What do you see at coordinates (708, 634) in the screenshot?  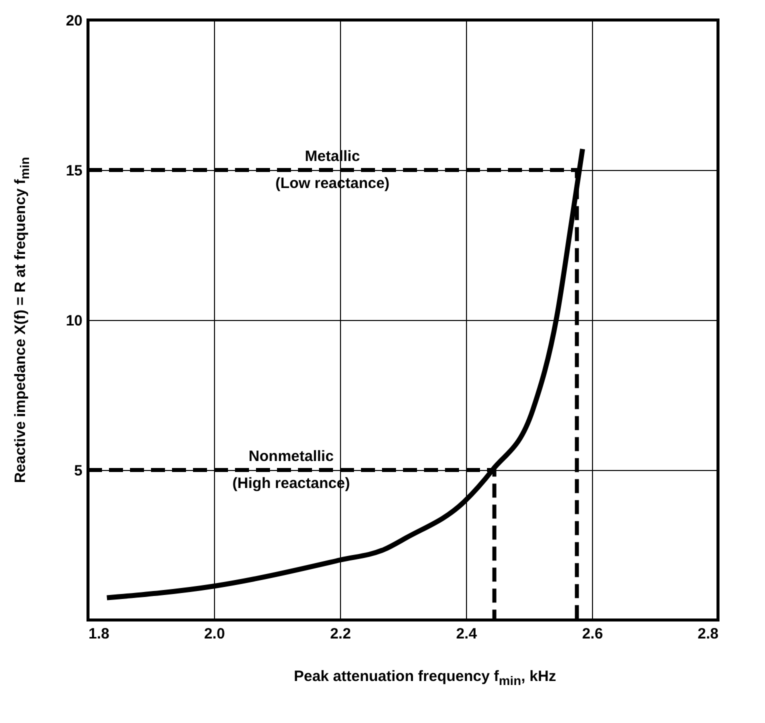 I see `x-tick-label: 2.8` at bounding box center [708, 634].